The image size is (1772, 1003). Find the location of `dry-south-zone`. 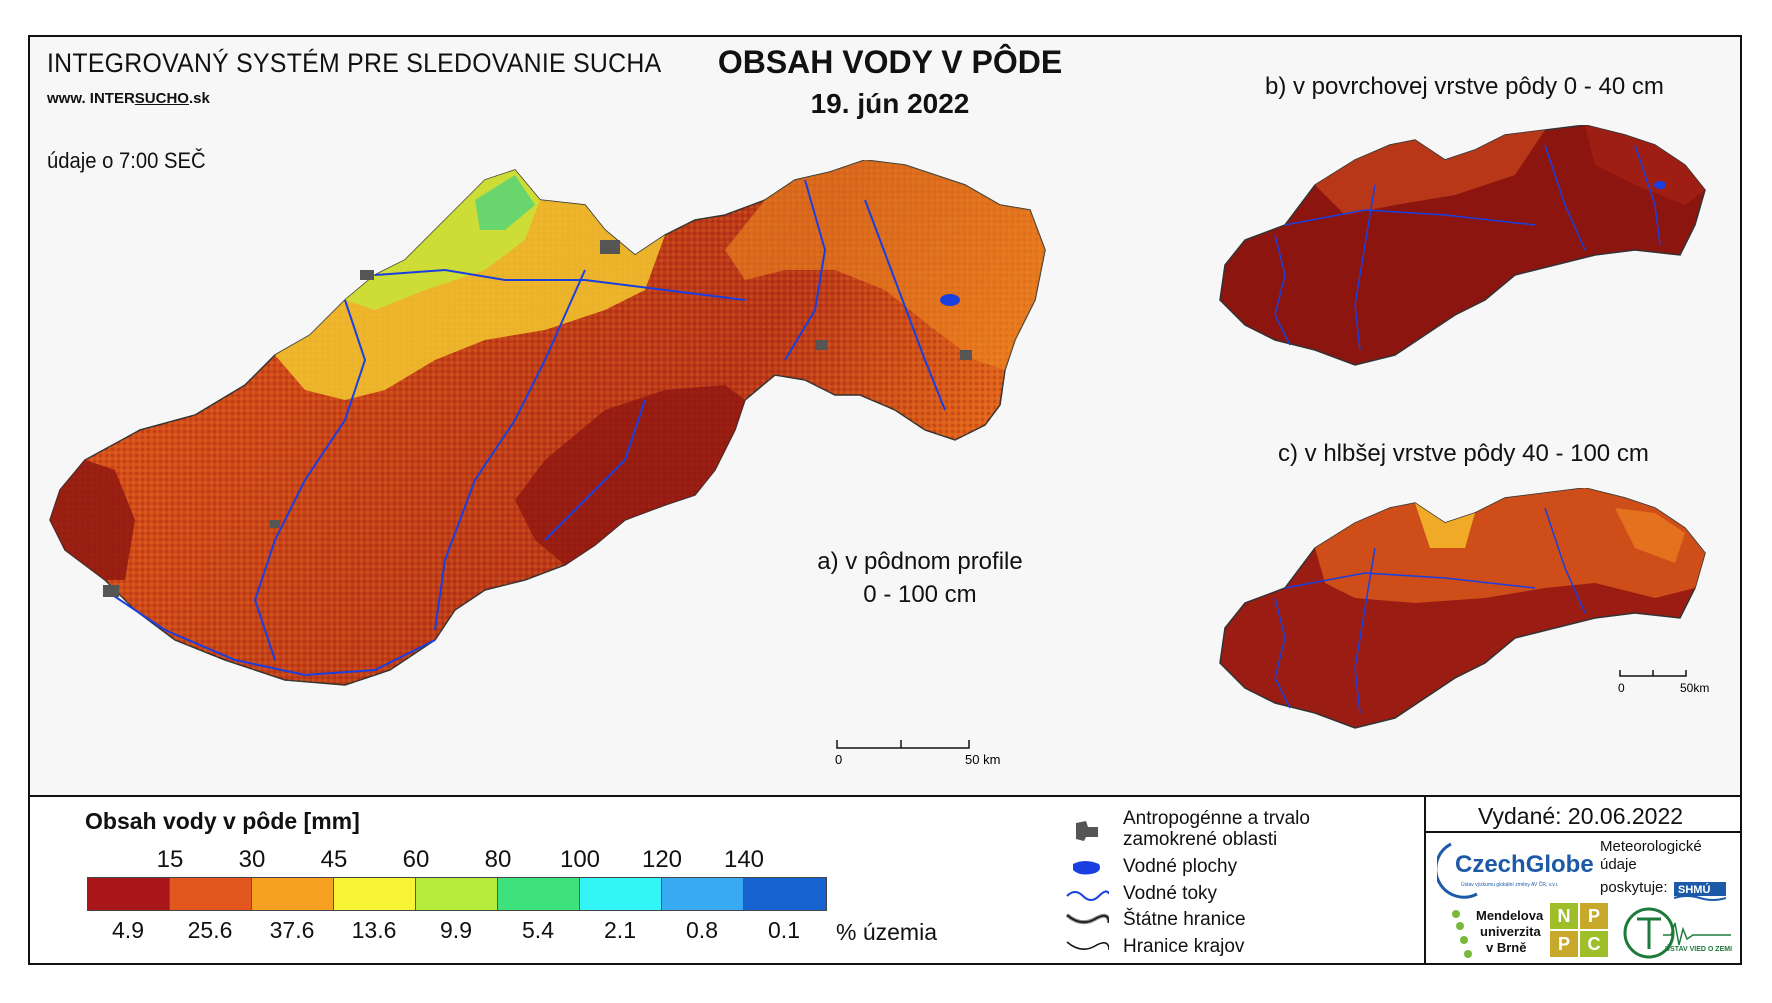

dry-south-zone is located at coordinates (630, 475).